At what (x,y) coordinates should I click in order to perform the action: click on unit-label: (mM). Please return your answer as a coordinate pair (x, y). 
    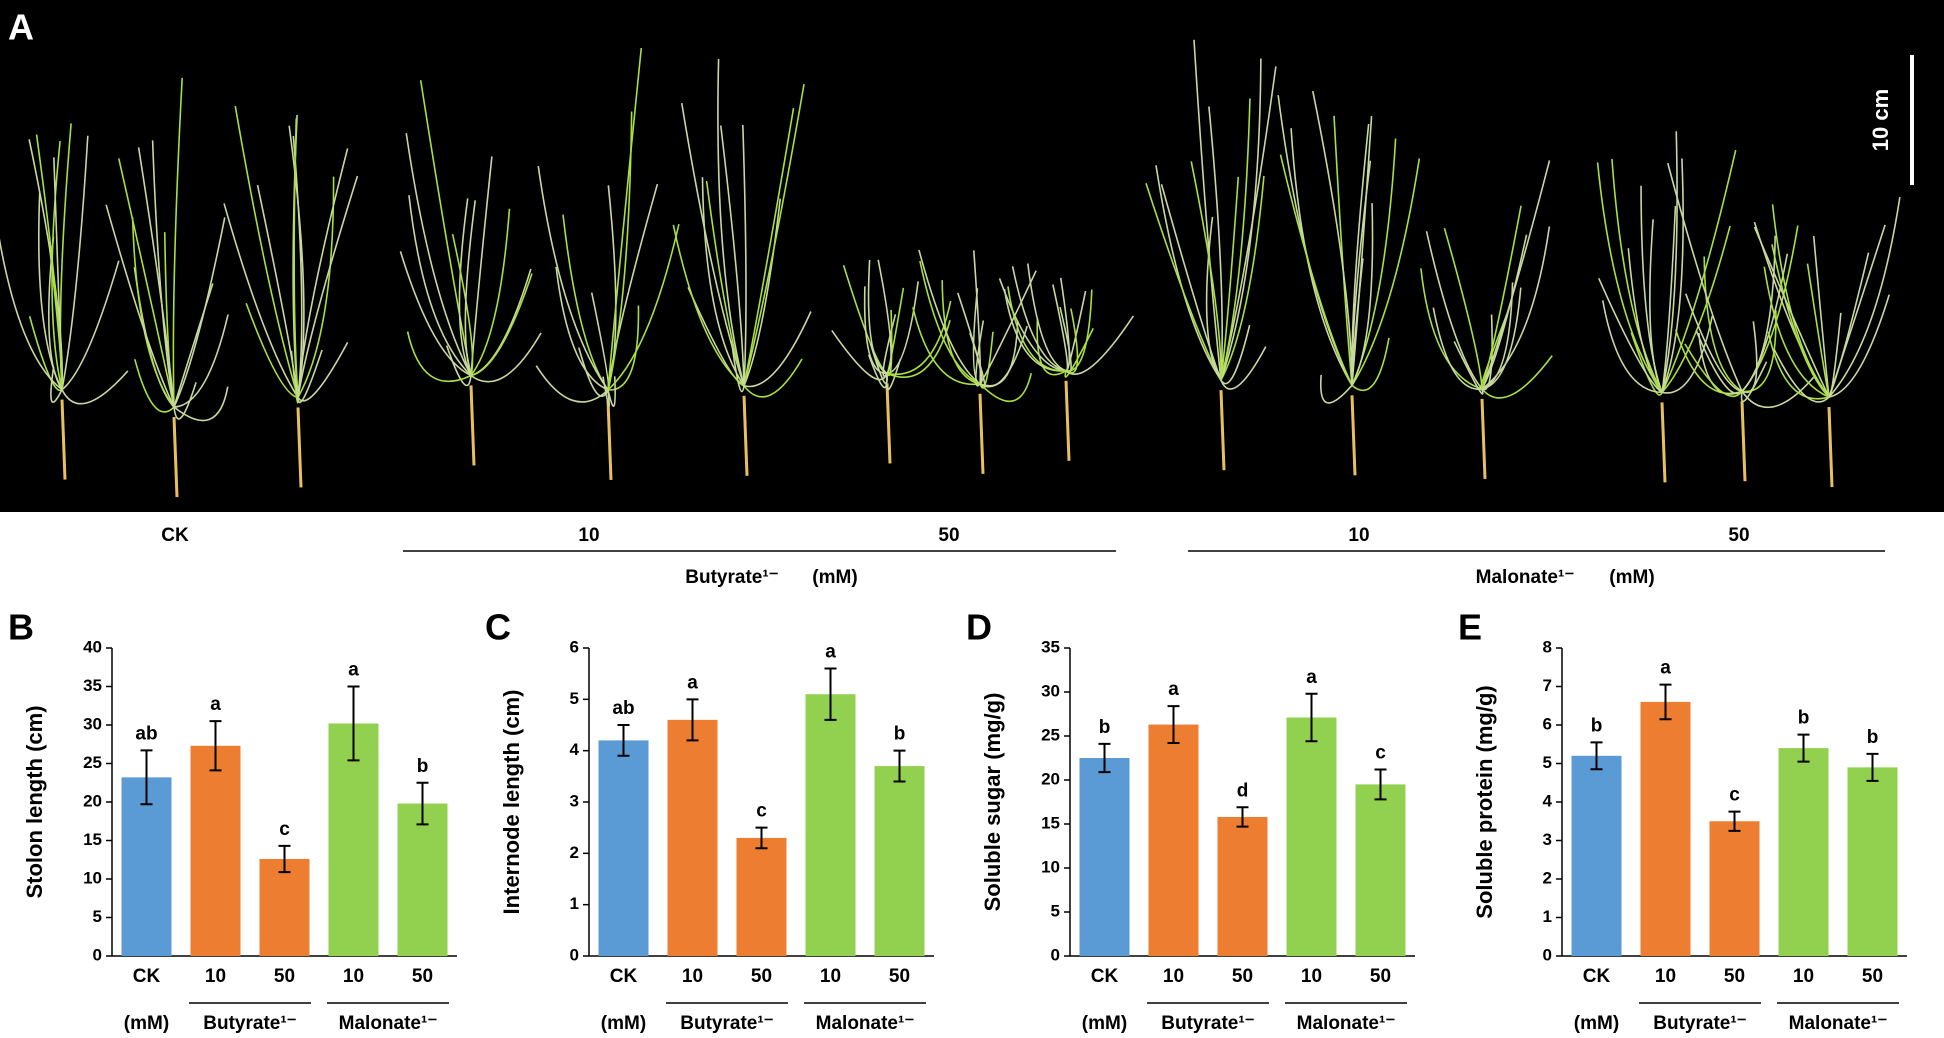
    Looking at the image, I should click on (1631, 577).